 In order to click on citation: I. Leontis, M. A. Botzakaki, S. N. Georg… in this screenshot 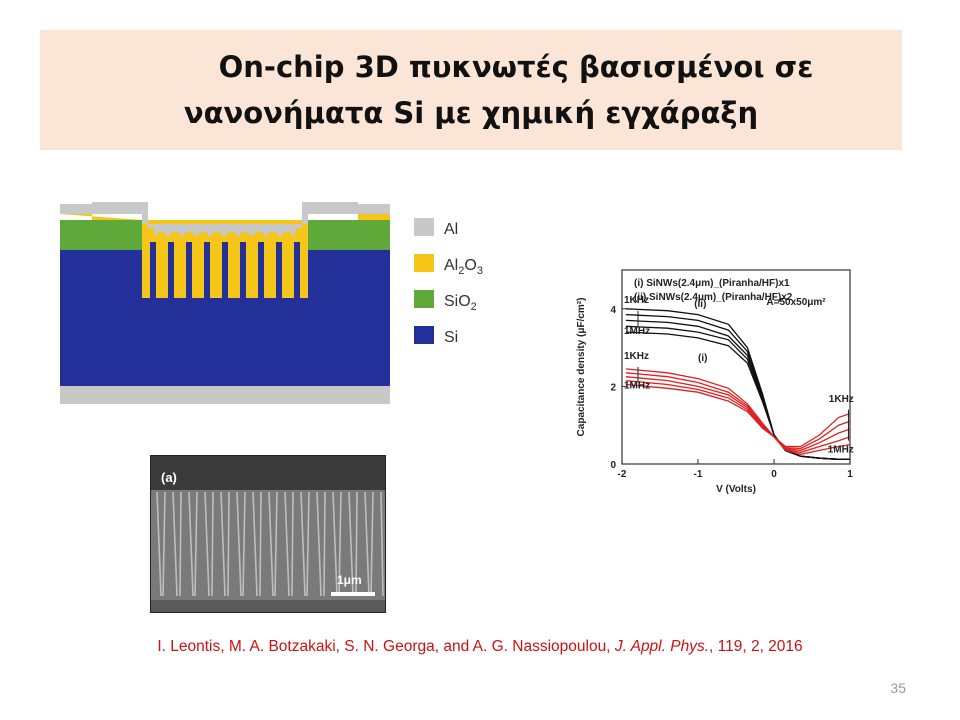, I will do `click(480, 647)`.